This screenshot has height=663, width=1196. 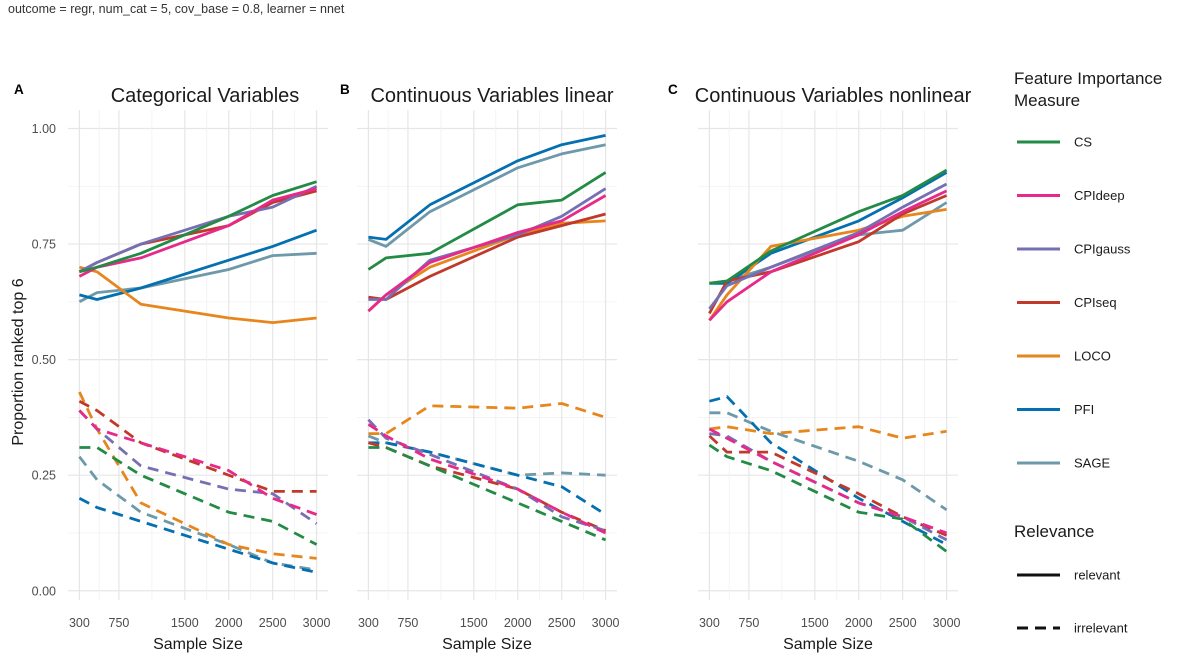 I want to click on panel-tag: C, so click(x=673, y=89).